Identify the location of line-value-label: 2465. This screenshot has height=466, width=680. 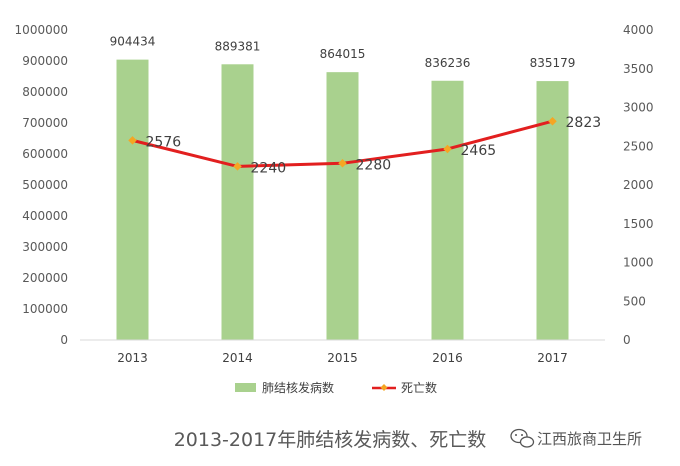
(479, 151).